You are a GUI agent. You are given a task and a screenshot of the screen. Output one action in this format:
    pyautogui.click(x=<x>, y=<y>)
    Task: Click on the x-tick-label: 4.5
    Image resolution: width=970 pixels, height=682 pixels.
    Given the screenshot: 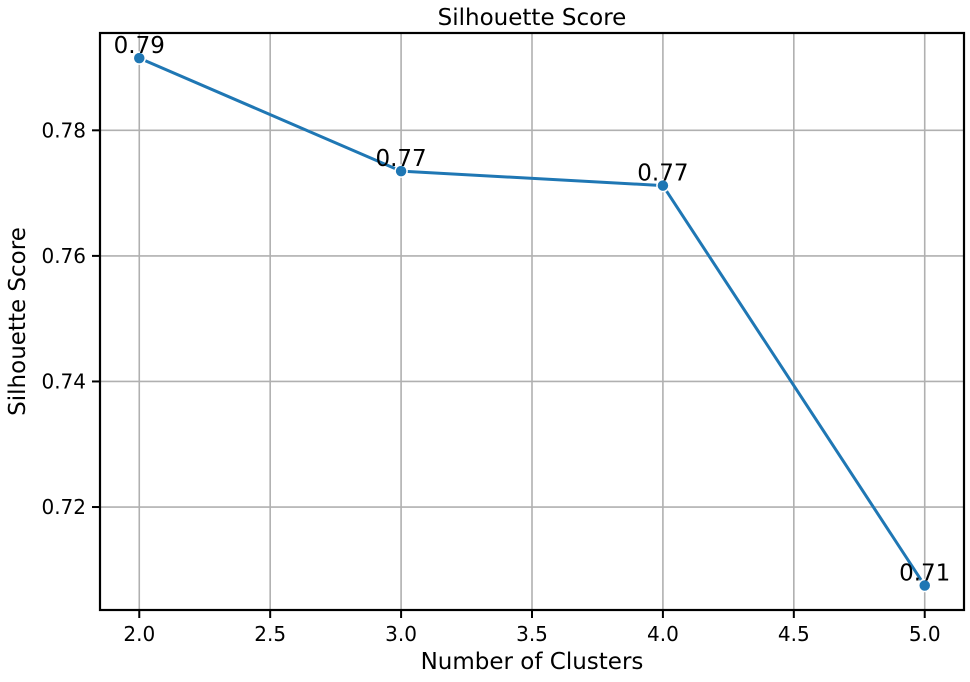 What is the action you would take?
    pyautogui.click(x=794, y=634)
    